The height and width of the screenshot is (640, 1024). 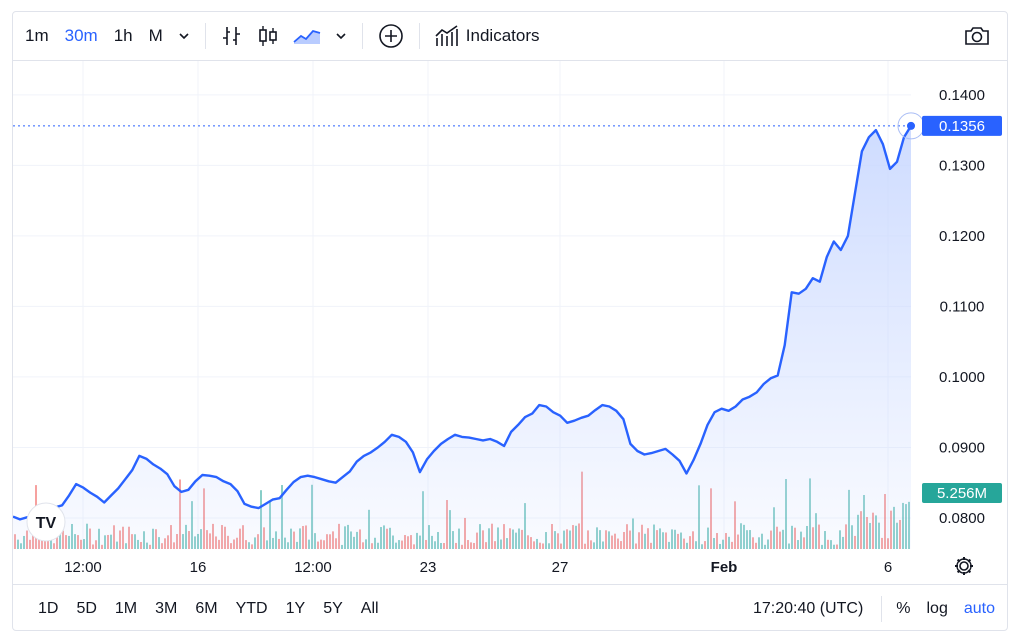 I want to click on bottom-divider, so click(x=882, y=609).